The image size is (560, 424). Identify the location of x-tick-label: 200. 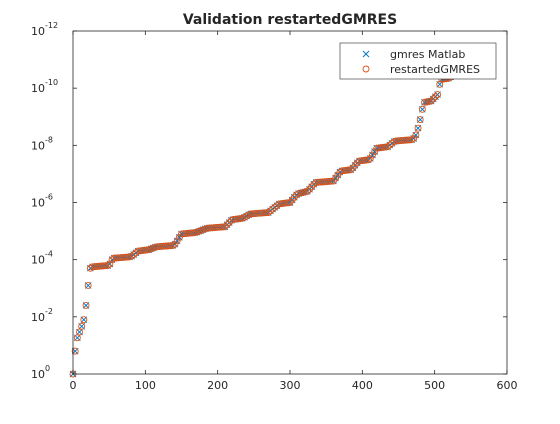
(217, 385).